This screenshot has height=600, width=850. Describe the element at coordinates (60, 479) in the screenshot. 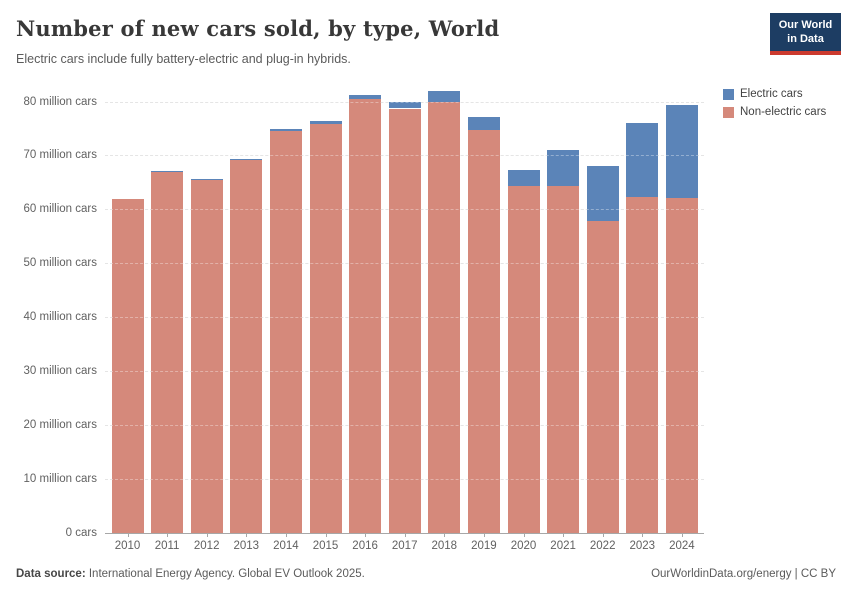

I see `y-axis-label: 10 million cars` at that location.